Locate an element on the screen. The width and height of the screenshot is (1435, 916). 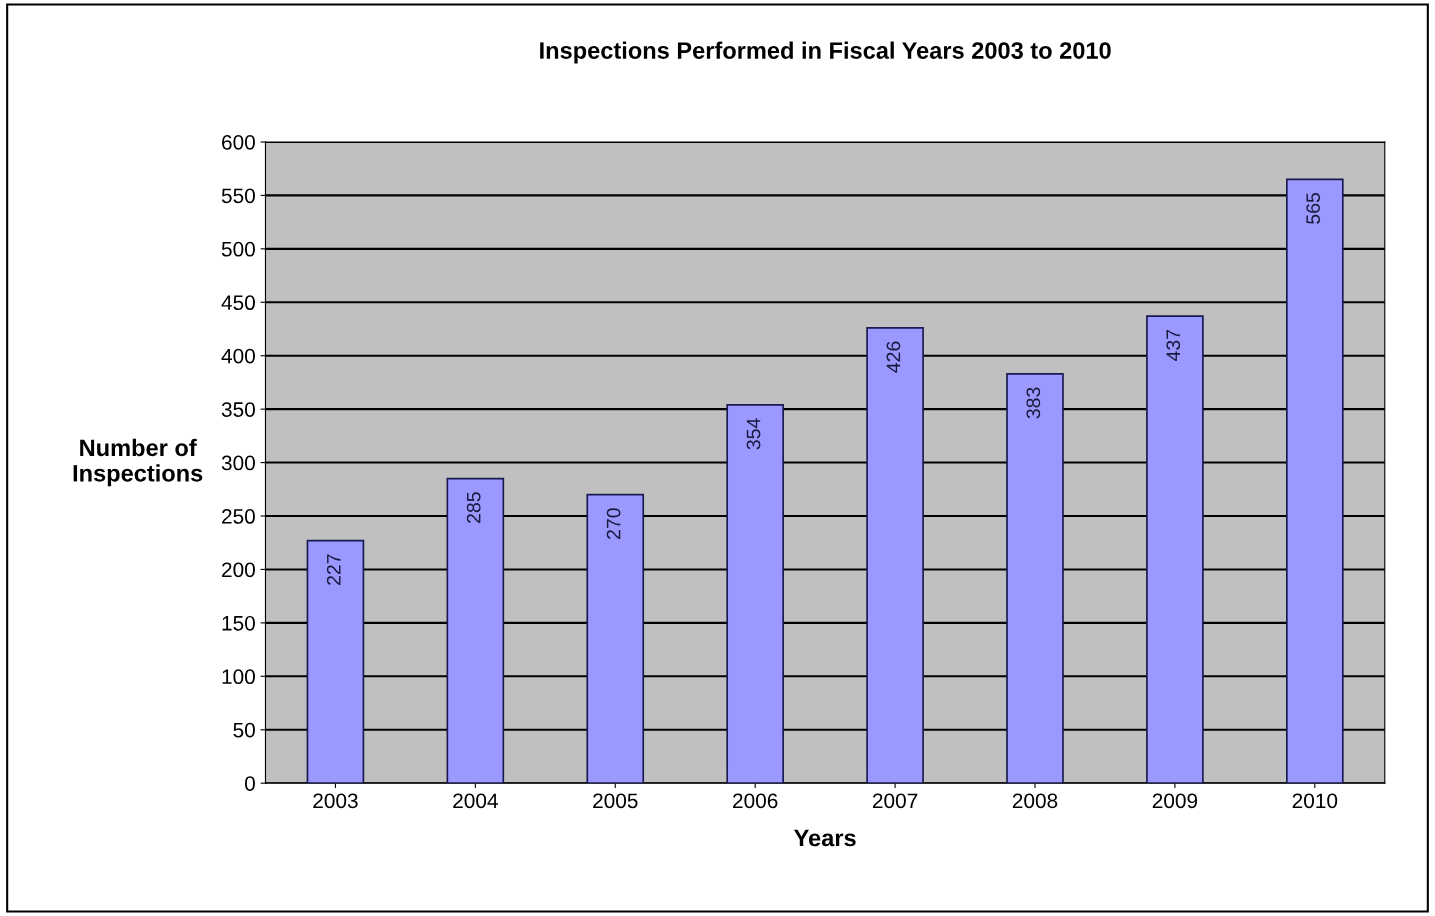
chart-title: Inspections Performed in Fiscal Years 2003 to 2010 is located at coordinates (825, 52).